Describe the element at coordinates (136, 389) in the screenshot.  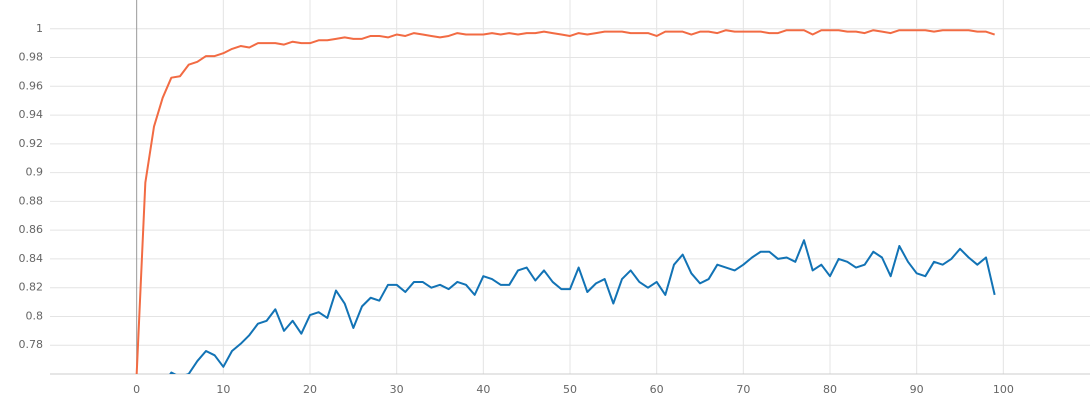
I see `x-tick-label: 0` at that location.